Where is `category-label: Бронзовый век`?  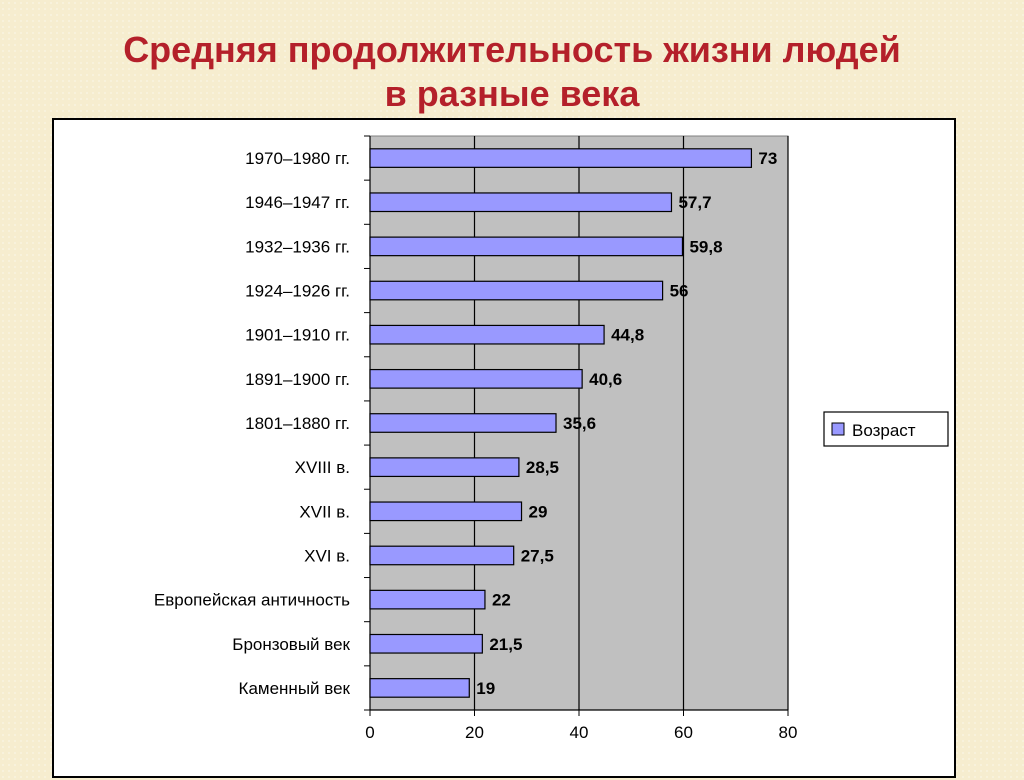
category-label: Бронзовый век is located at coordinates (291, 644).